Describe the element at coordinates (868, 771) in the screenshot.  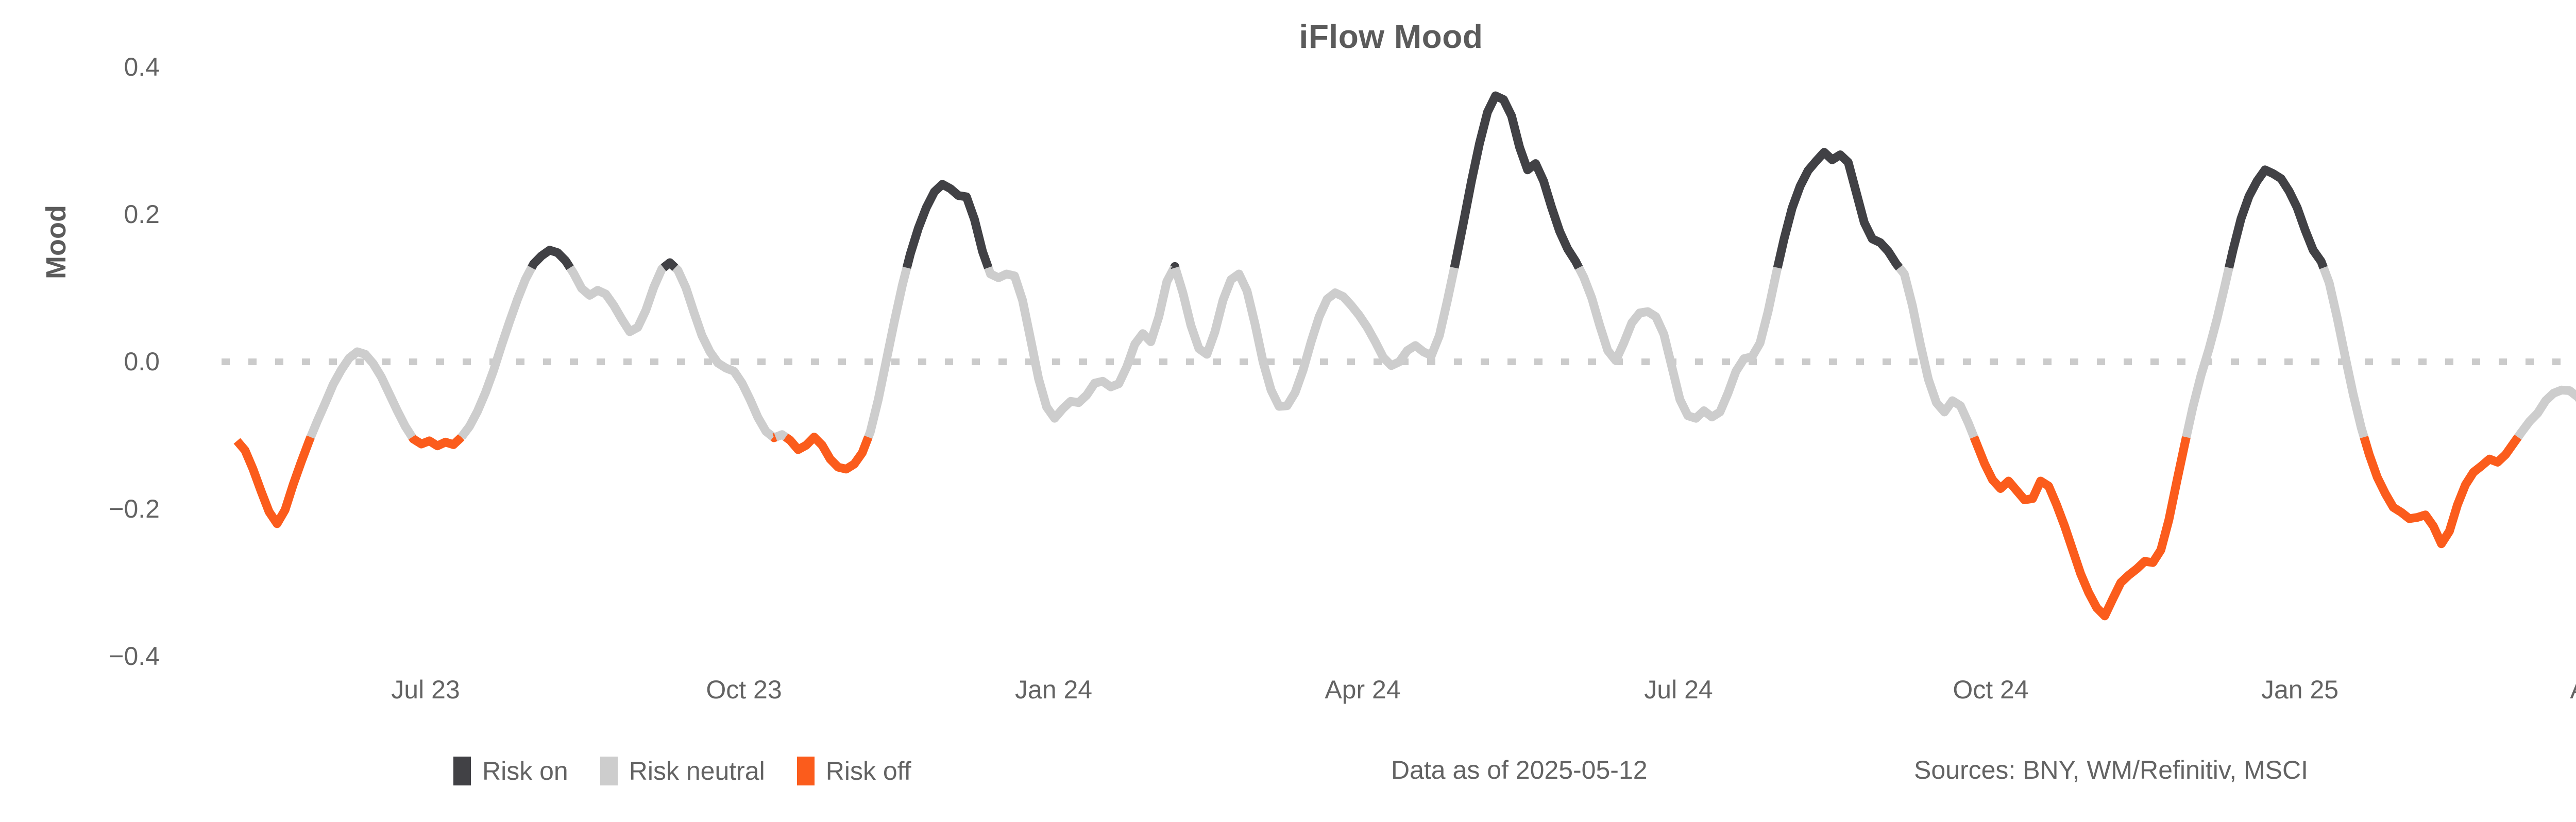
I see `legend-label-risk-off: Risk off` at that location.